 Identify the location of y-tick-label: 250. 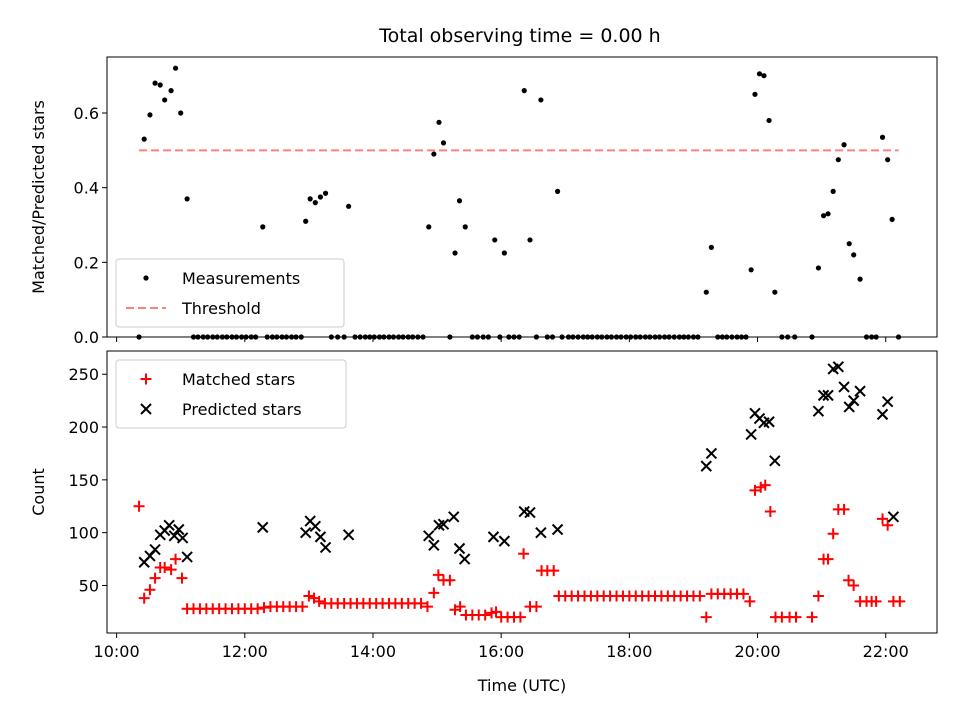
(83, 374).